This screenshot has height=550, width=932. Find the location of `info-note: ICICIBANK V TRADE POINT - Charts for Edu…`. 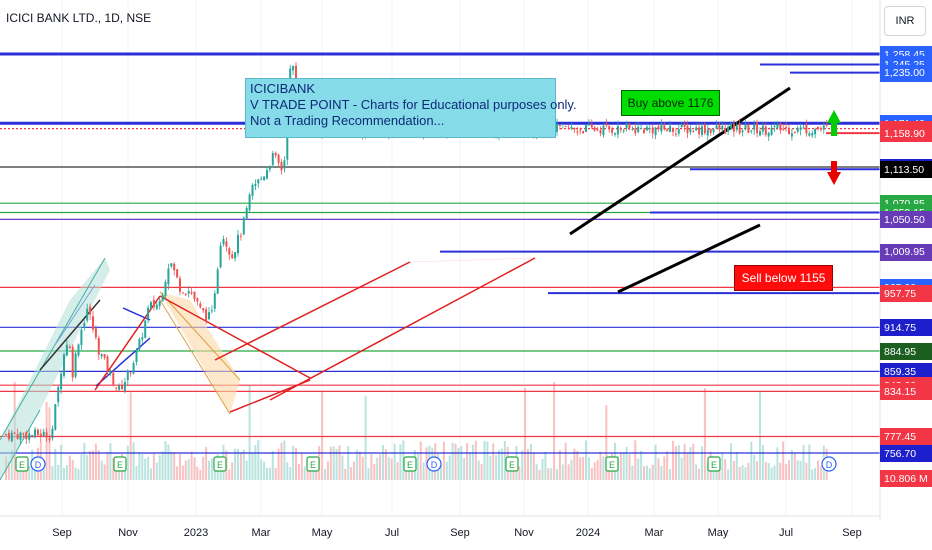

info-note: ICICIBANK V TRADE POINT - Charts for Edu… is located at coordinates (411, 108).